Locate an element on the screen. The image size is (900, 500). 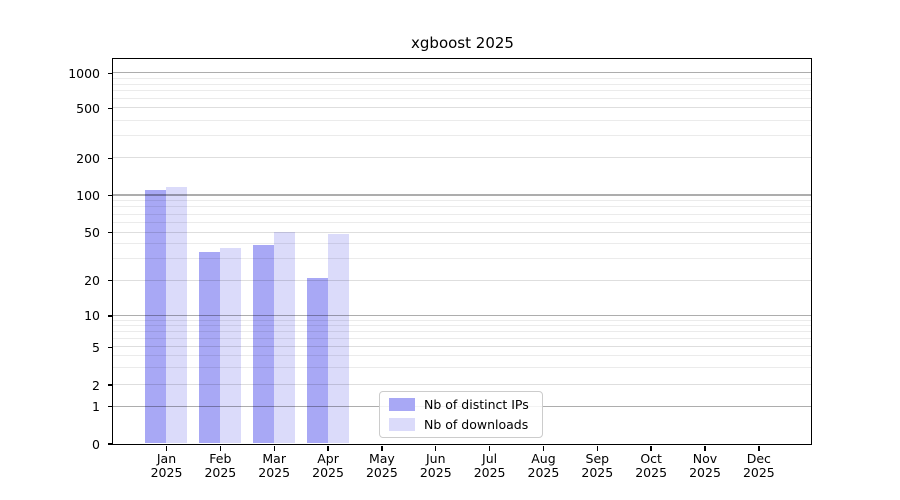
x-tick-month: Oct is located at coordinates (651, 458).